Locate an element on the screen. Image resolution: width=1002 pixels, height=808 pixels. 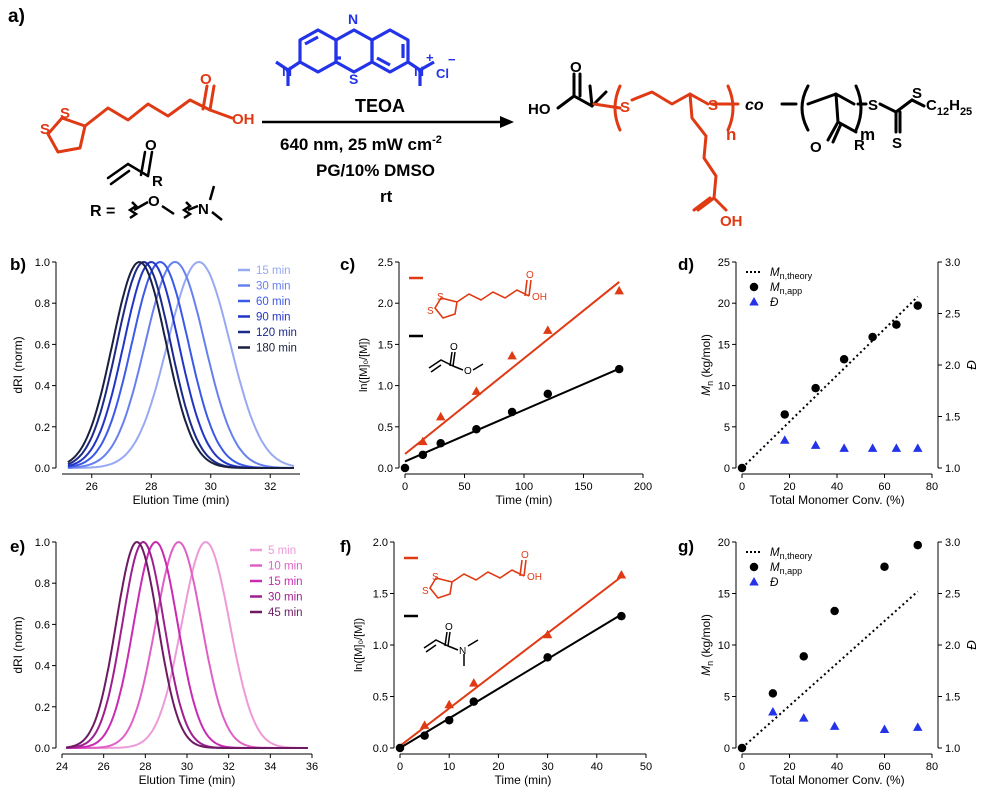
legend-label-main: Đ is located at coordinates (774, 303).